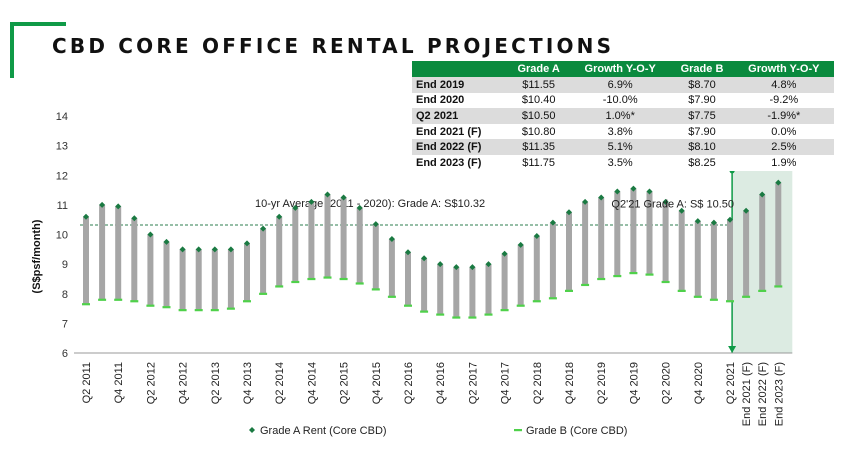 The image size is (850, 451). What do you see at coordinates (37, 256) in the screenshot?
I see `y-axis-label: (S$psf/month)` at bounding box center [37, 256].